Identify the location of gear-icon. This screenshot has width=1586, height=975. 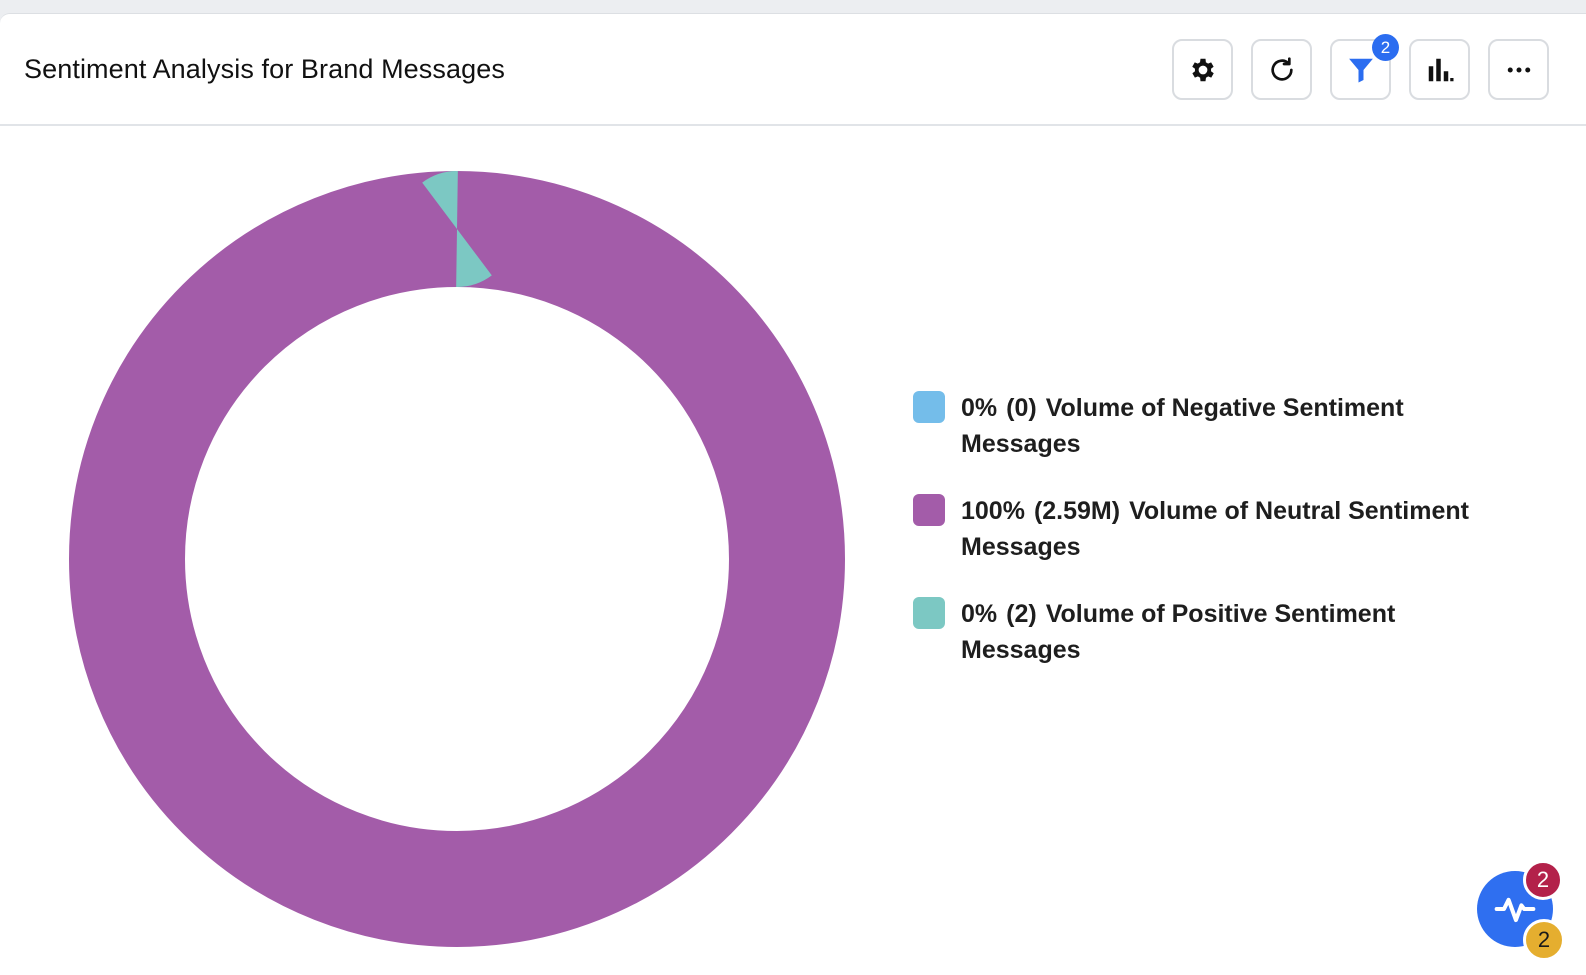
(1203, 70).